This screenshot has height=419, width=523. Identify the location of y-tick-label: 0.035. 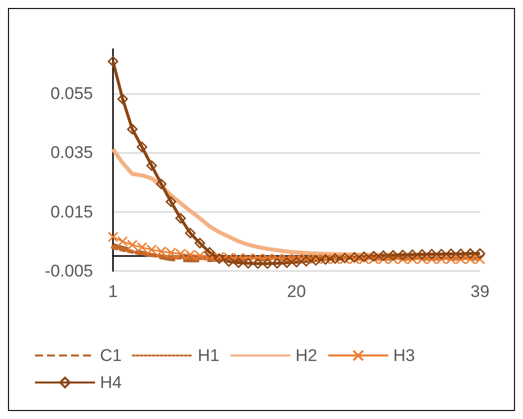
(71, 152).